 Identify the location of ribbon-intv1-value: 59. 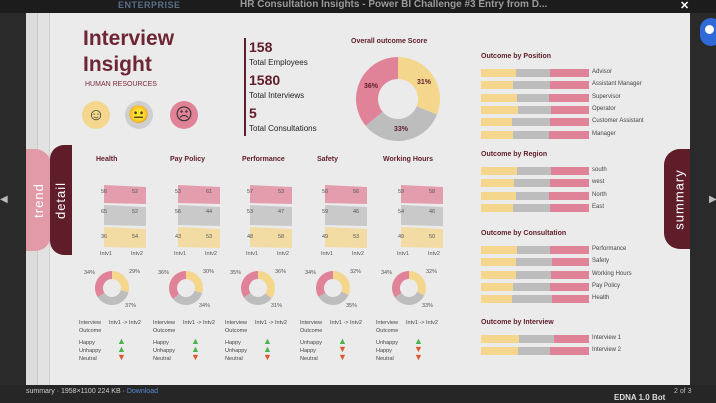
(325, 212).